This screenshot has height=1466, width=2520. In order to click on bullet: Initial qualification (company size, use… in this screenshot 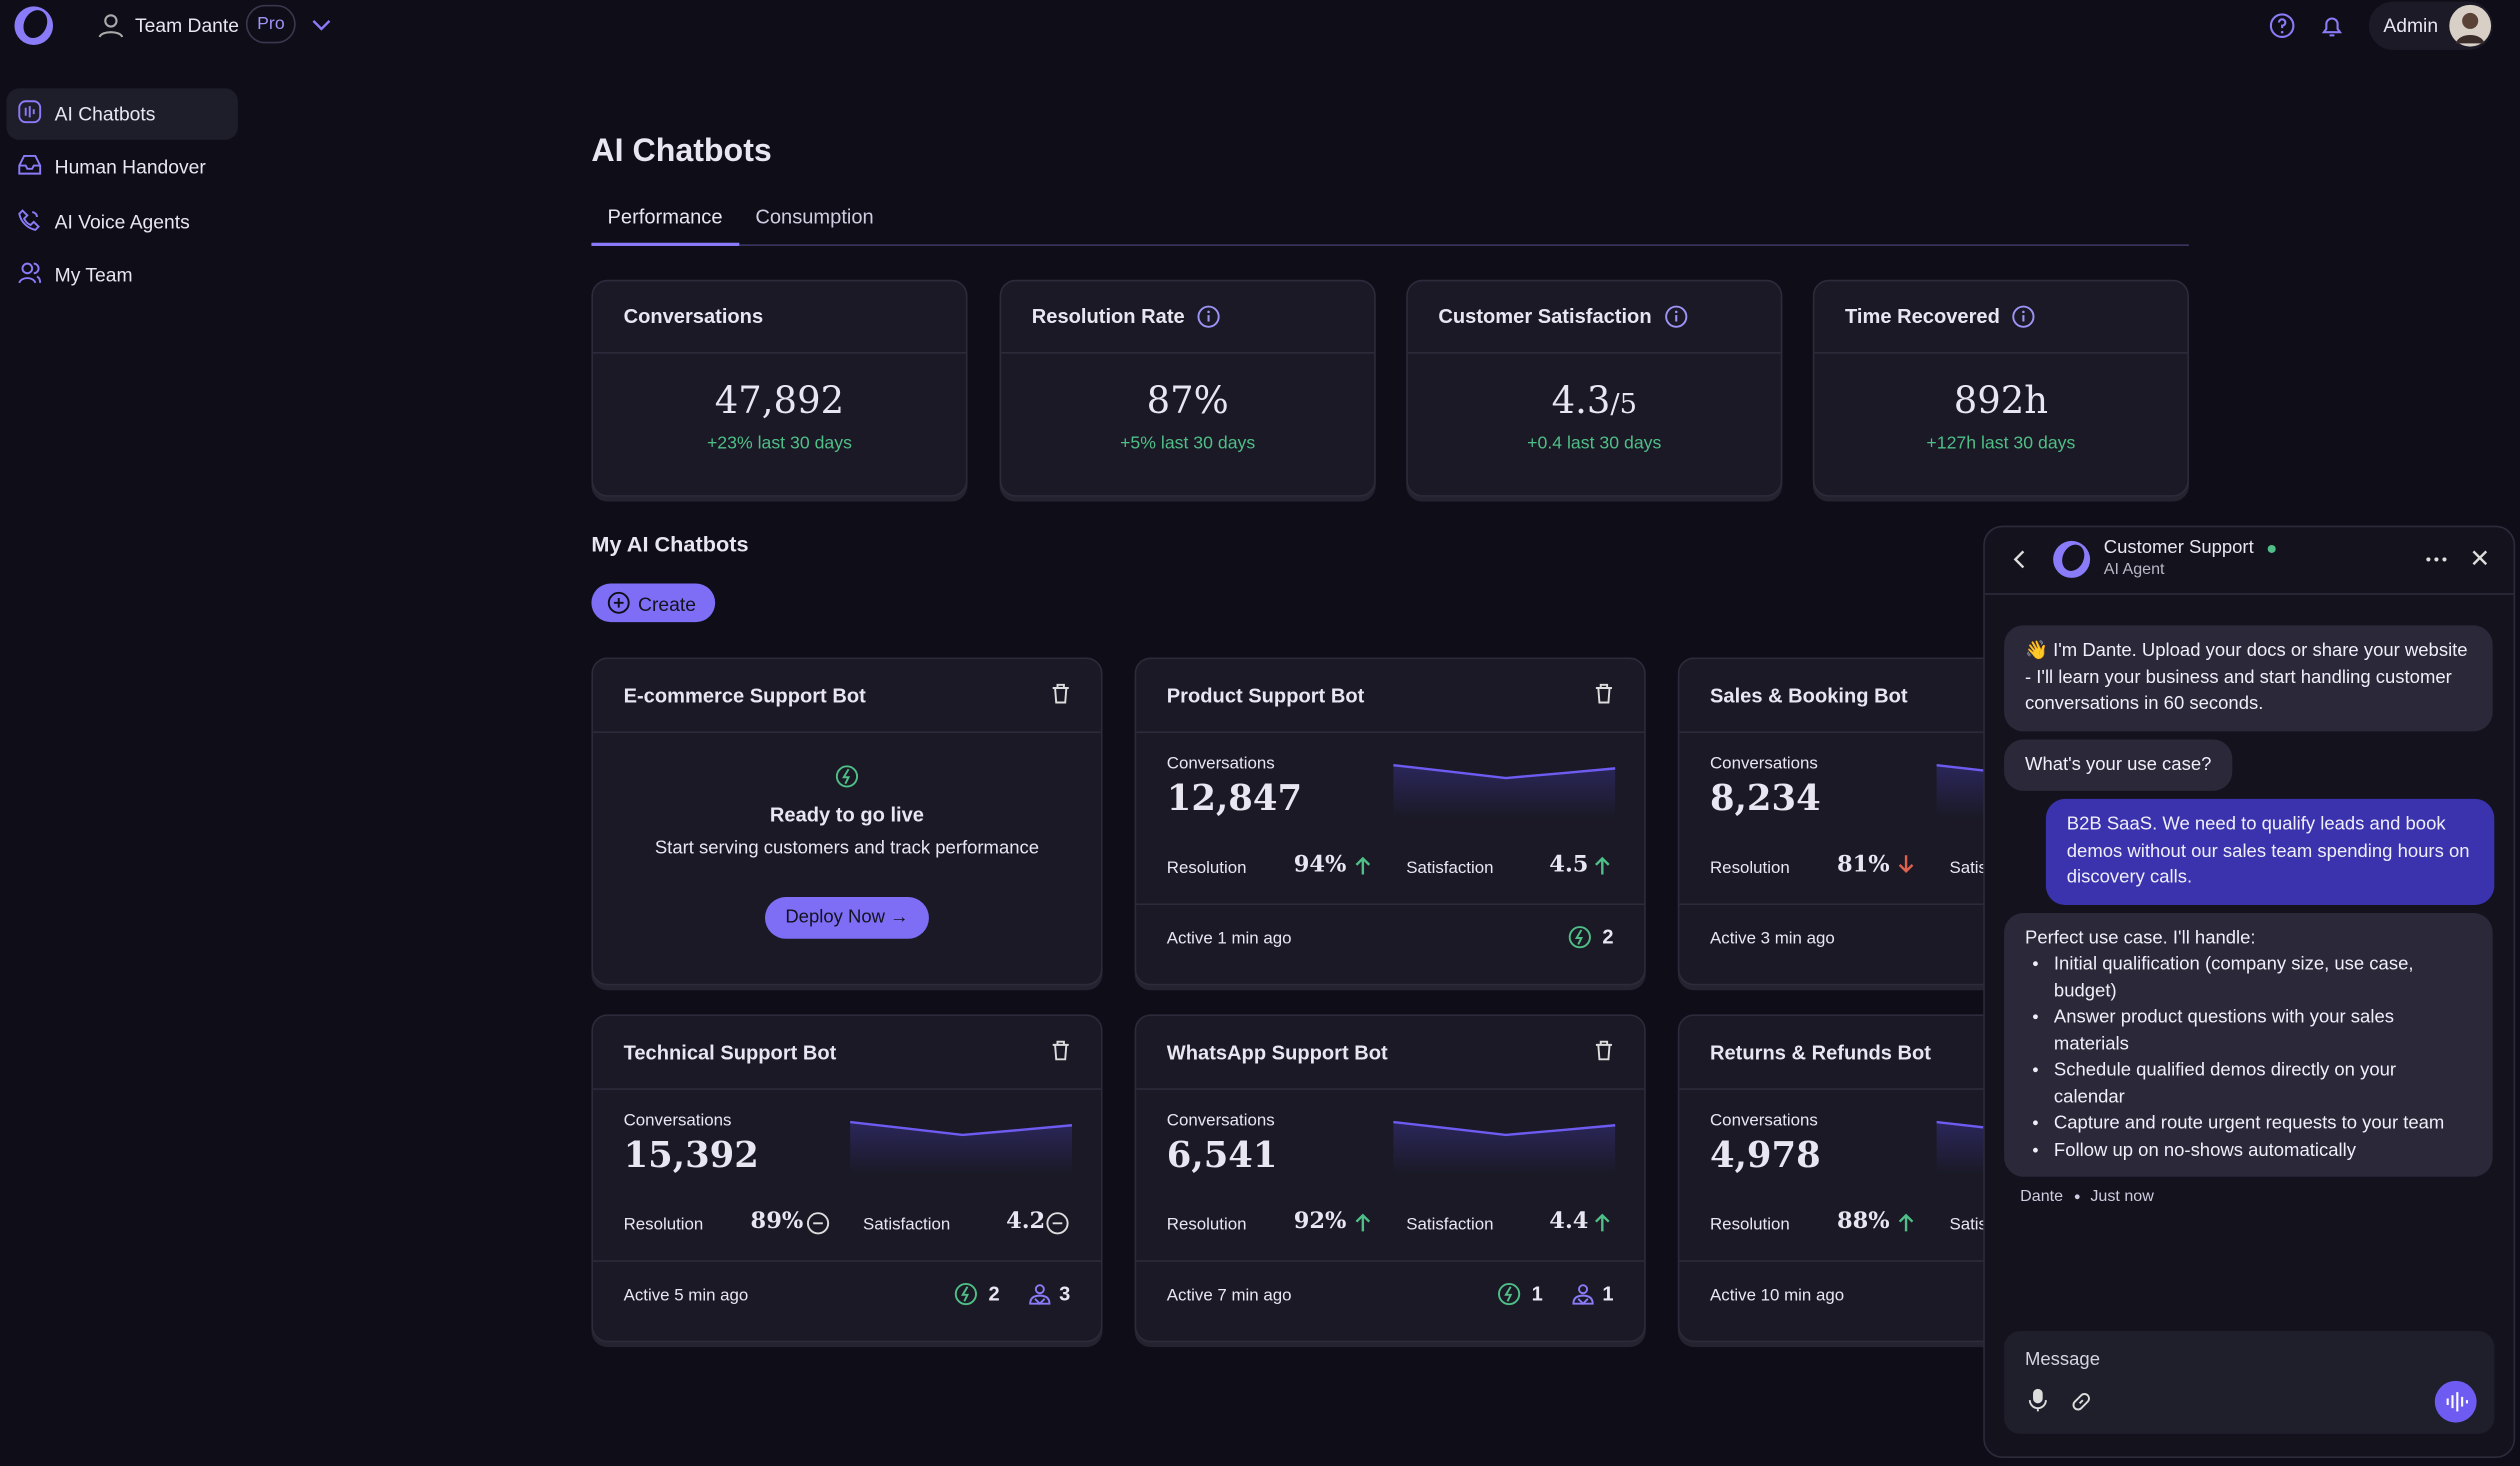, I will do `click(2263, 978)`.